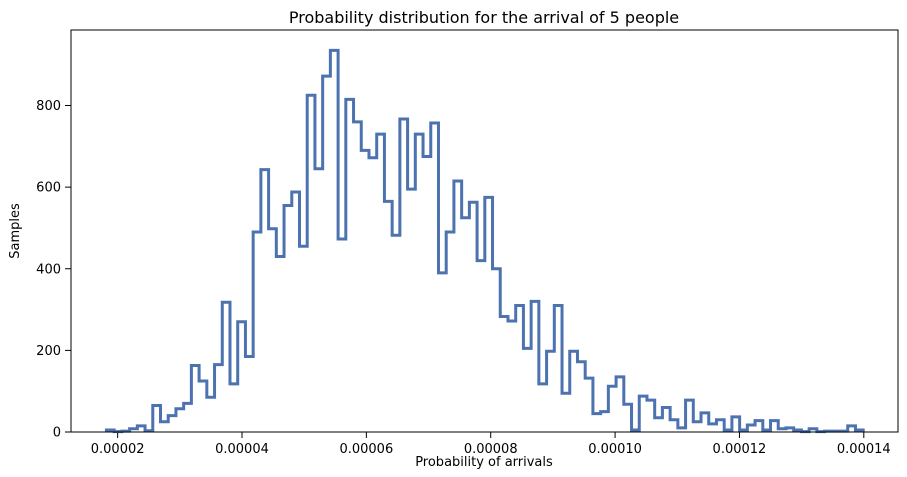  Describe the element at coordinates (118, 449) in the screenshot. I see `x-tick-label: 0.00002` at that location.